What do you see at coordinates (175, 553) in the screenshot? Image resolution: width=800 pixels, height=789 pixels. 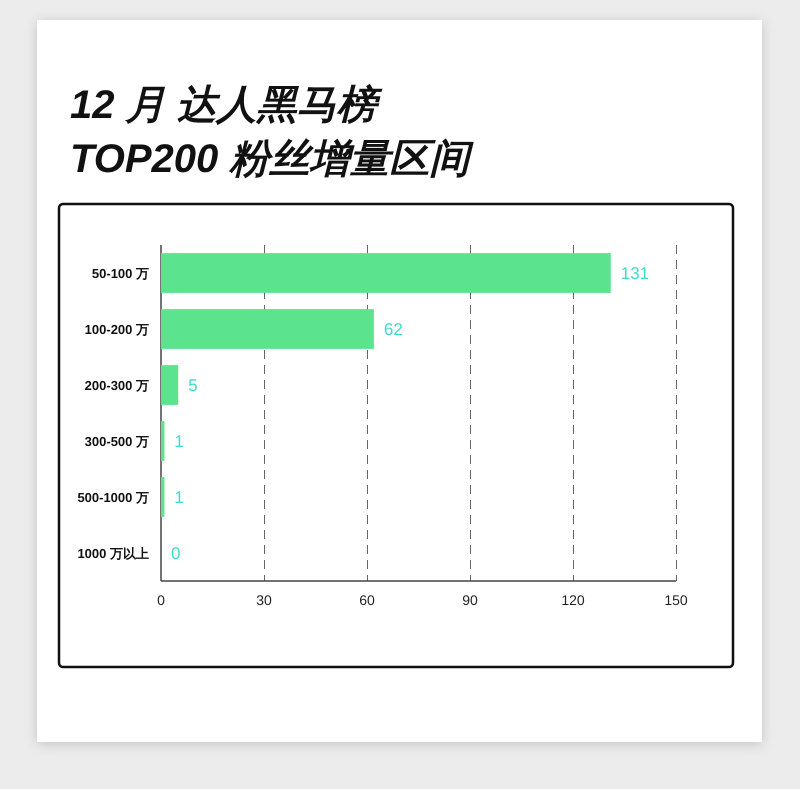 I see `data-label: 0` at bounding box center [175, 553].